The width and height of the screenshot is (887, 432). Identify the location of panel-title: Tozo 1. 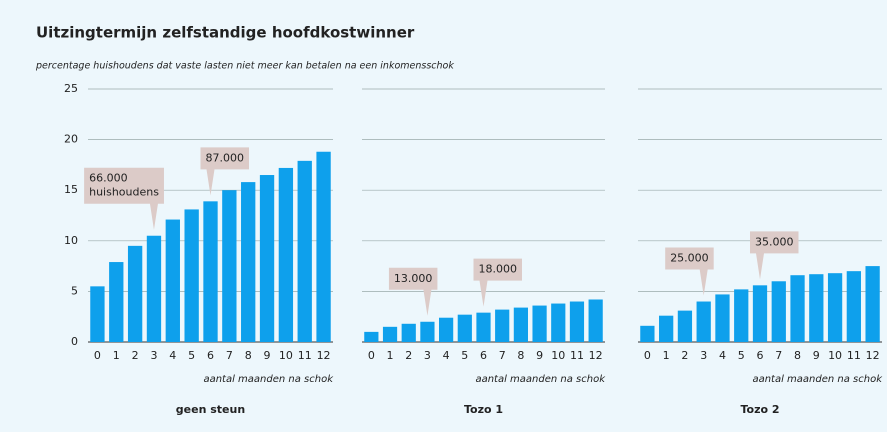
(483, 409).